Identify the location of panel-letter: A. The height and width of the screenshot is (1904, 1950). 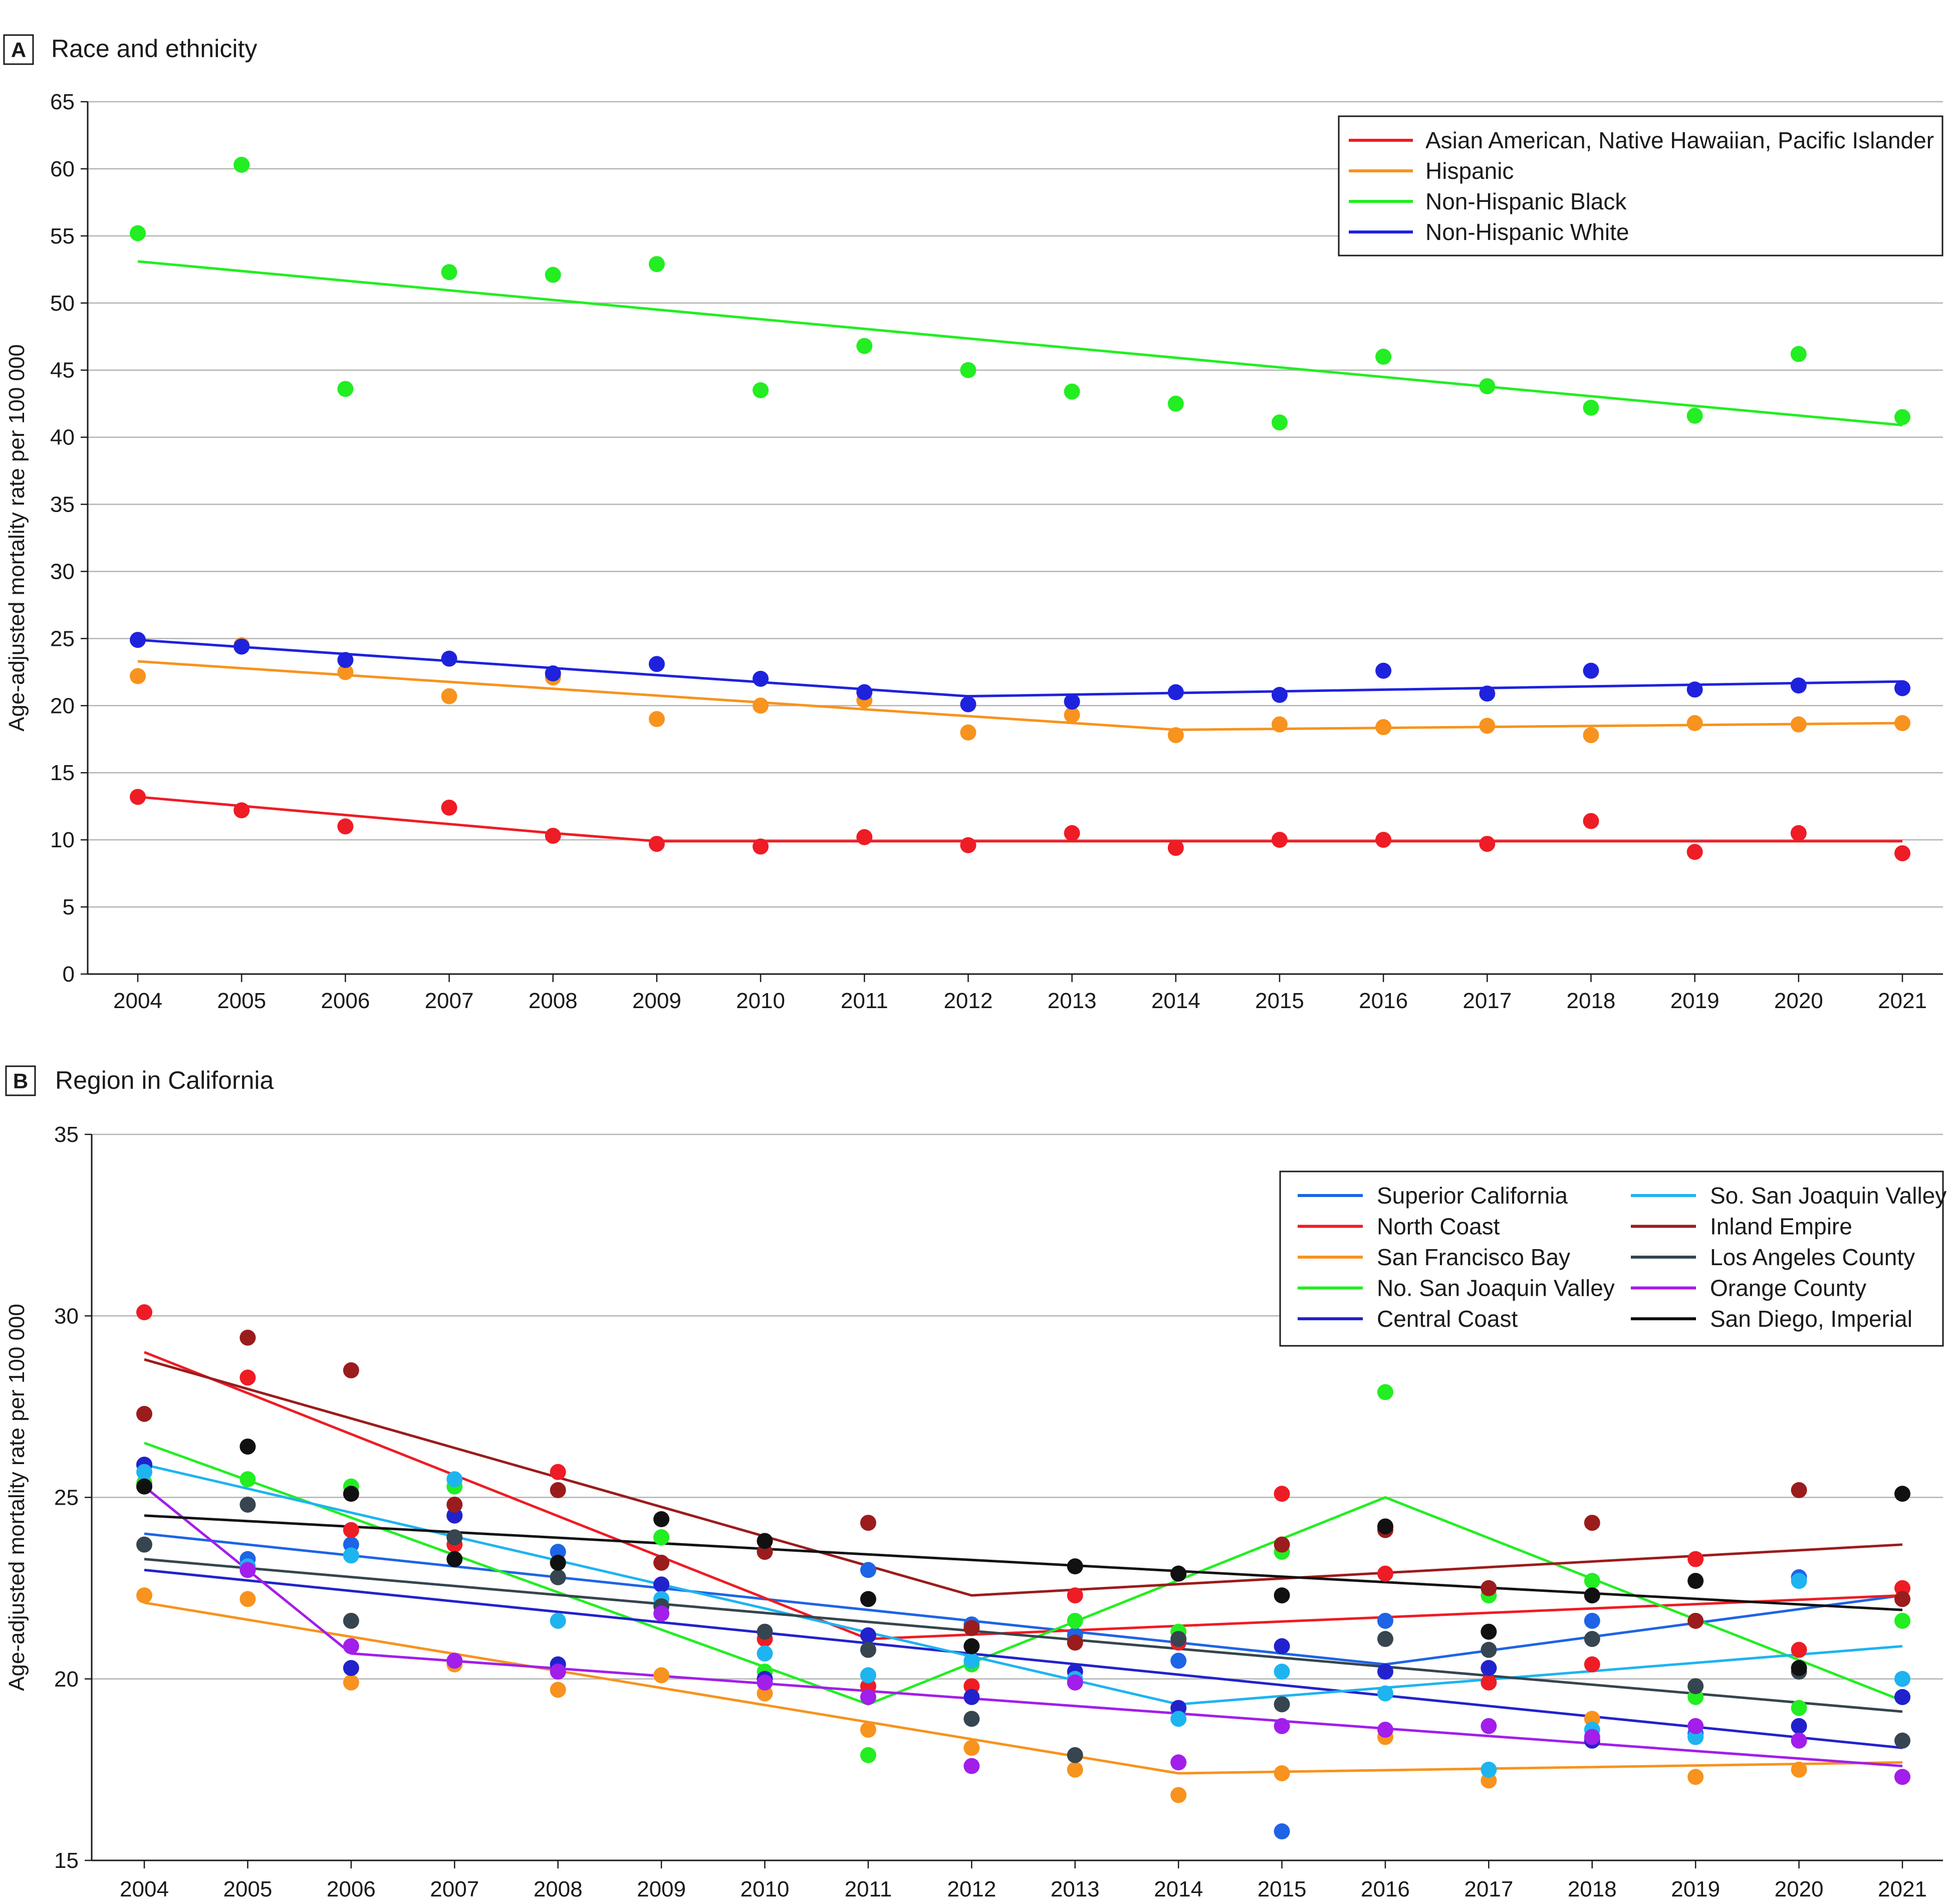
(18, 50).